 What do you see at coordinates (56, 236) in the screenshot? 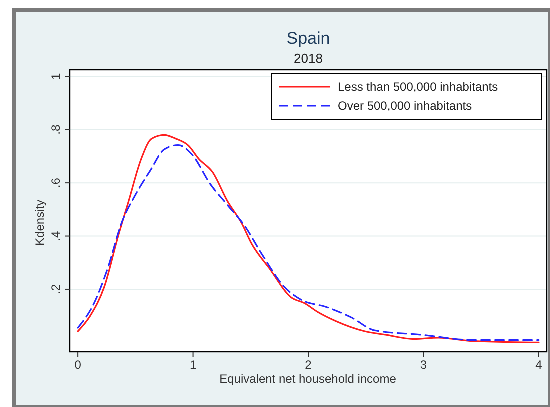
I see `y-tick-label: .4` at bounding box center [56, 236].